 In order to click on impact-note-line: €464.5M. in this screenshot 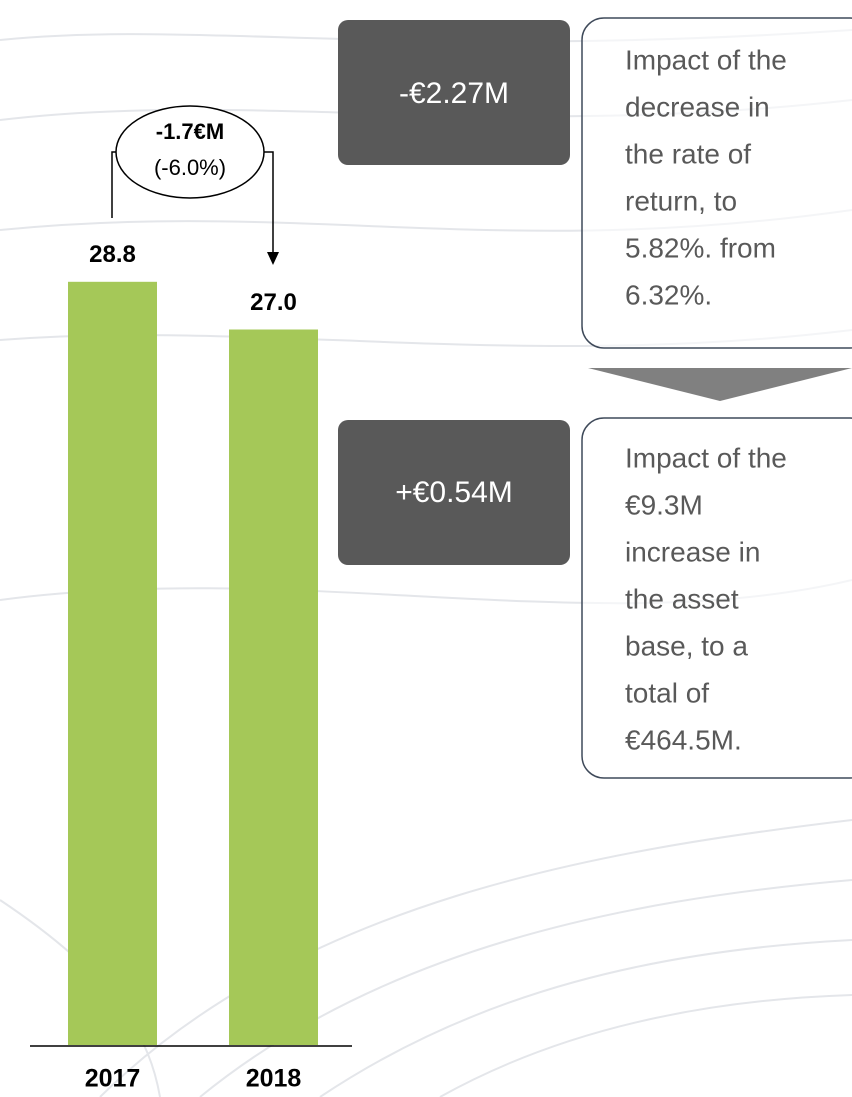, I will do `click(683, 739)`.